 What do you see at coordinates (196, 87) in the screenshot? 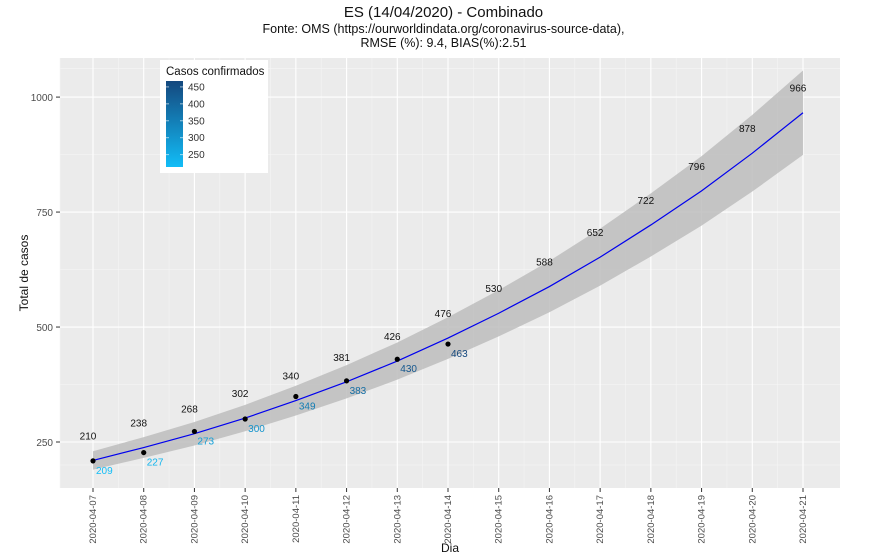
I see `legend-tick-label: 450` at bounding box center [196, 87].